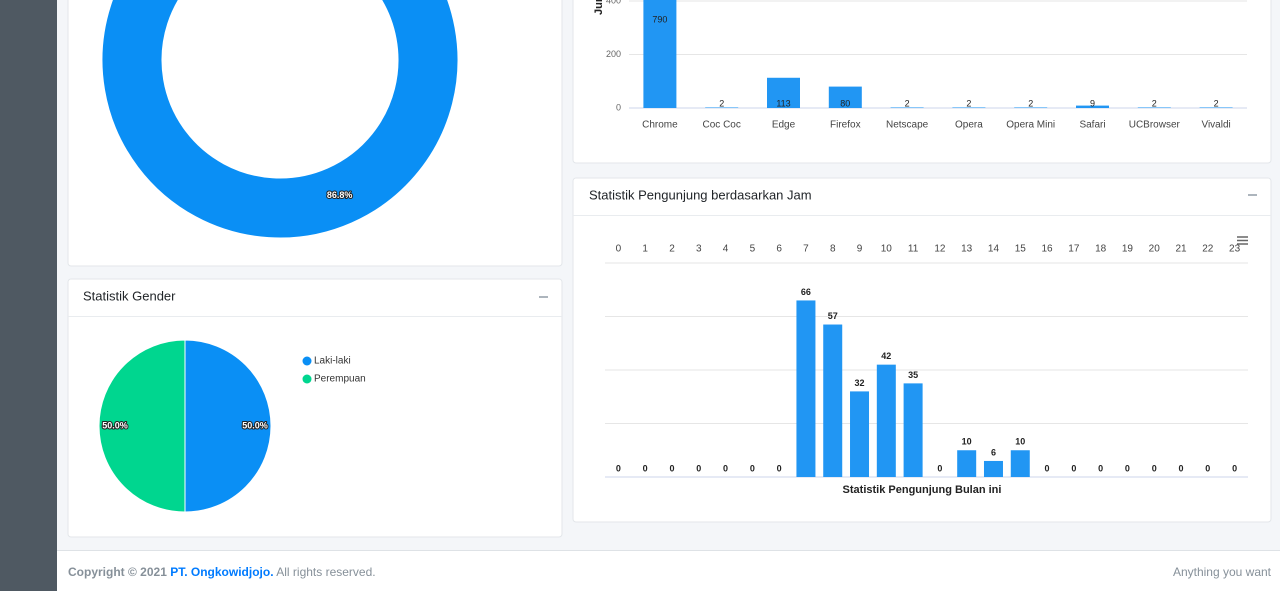 The width and height of the screenshot is (1280, 591). I want to click on rights: All rights reserved., so click(325, 572).